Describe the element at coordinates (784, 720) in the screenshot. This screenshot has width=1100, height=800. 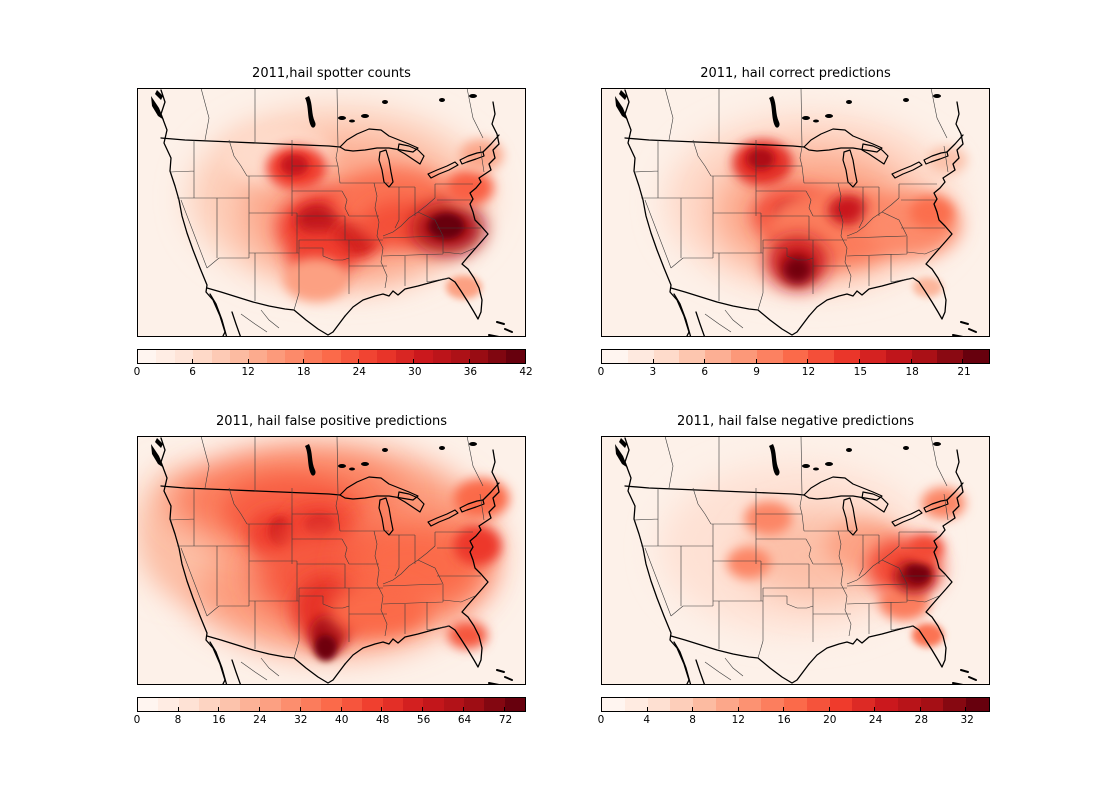
I see `colorbar-tick-label: 16` at that location.